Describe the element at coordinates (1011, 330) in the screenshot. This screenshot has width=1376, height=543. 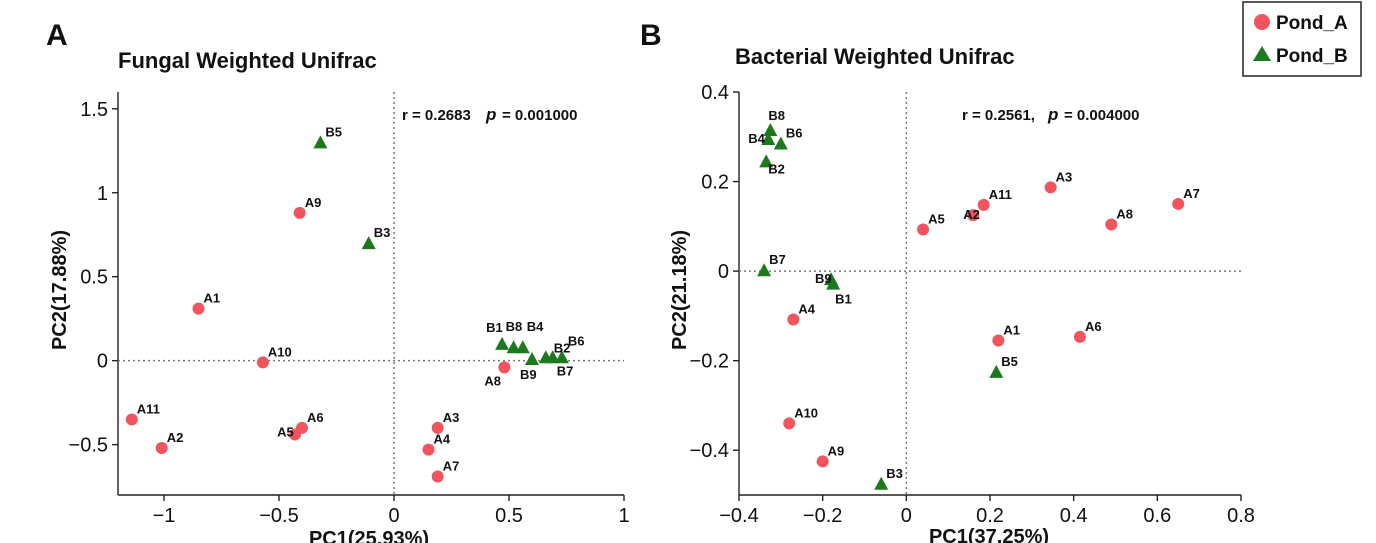
I see `panel-b-point-label-a1: A1` at that location.